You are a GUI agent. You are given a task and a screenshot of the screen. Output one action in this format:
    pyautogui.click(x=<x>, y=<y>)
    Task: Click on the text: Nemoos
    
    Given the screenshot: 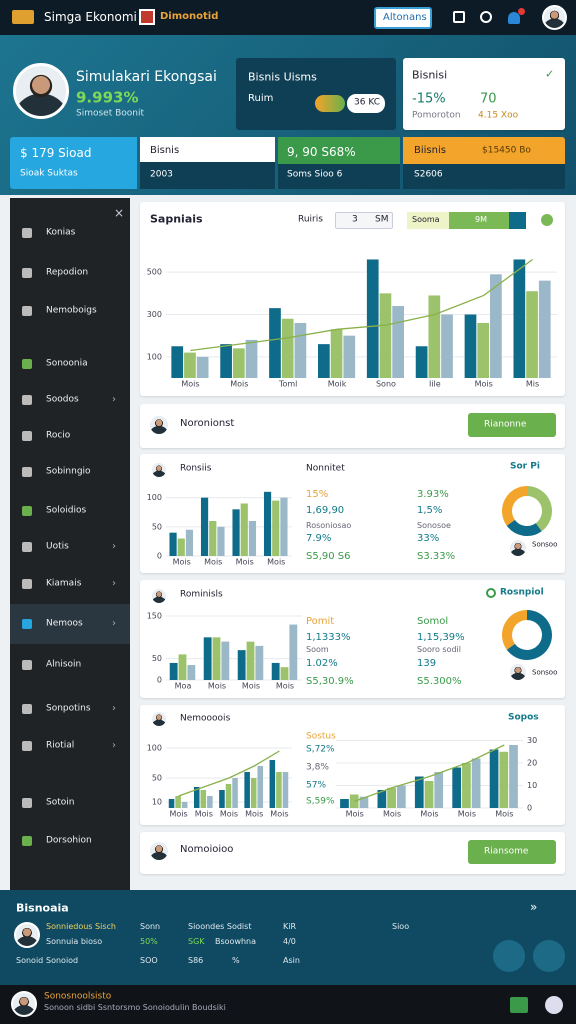 What is the action you would take?
    pyautogui.click(x=64, y=623)
    